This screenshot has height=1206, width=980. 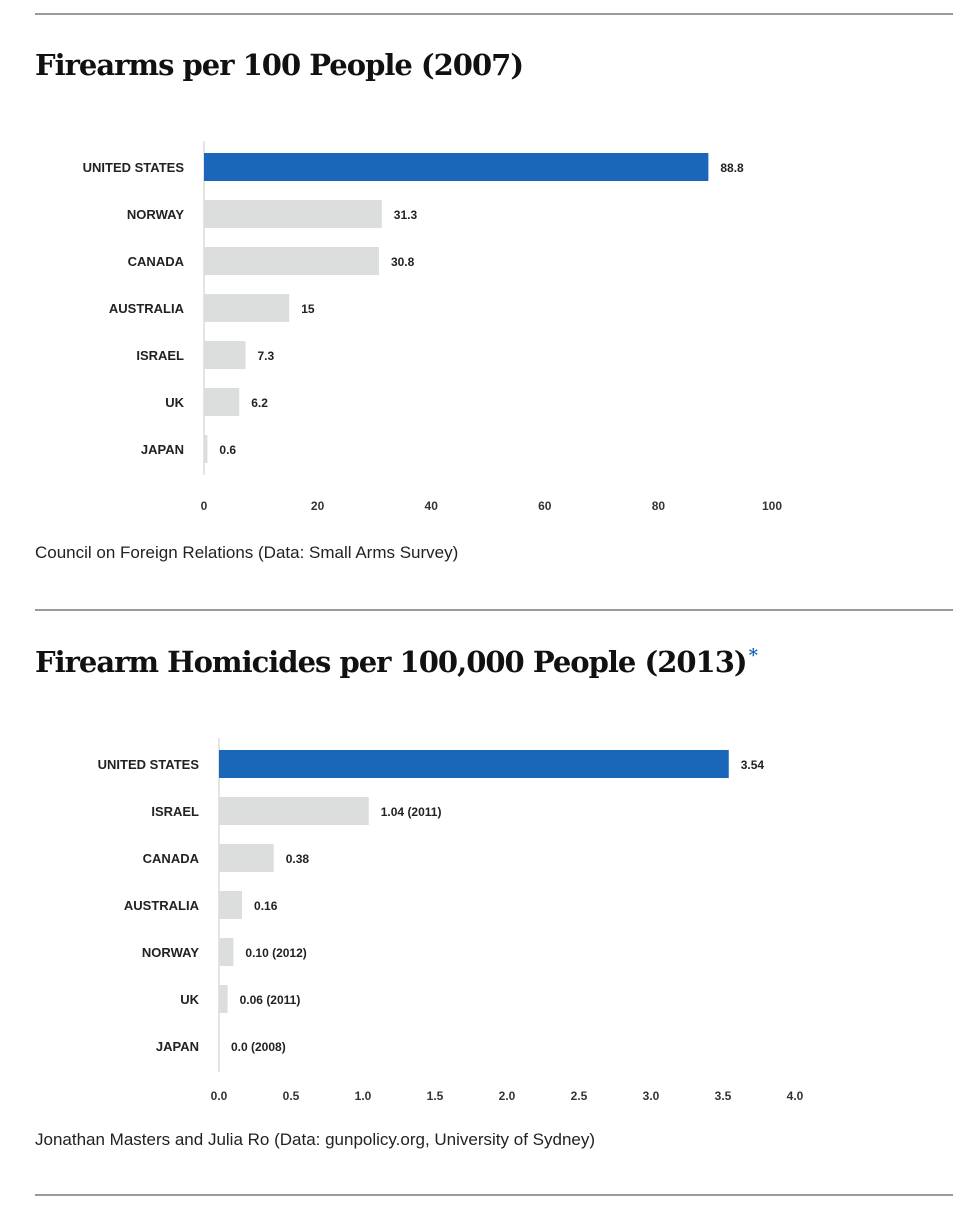 What do you see at coordinates (155, 214) in the screenshot?
I see `chart-1-category-label: NORWAY` at bounding box center [155, 214].